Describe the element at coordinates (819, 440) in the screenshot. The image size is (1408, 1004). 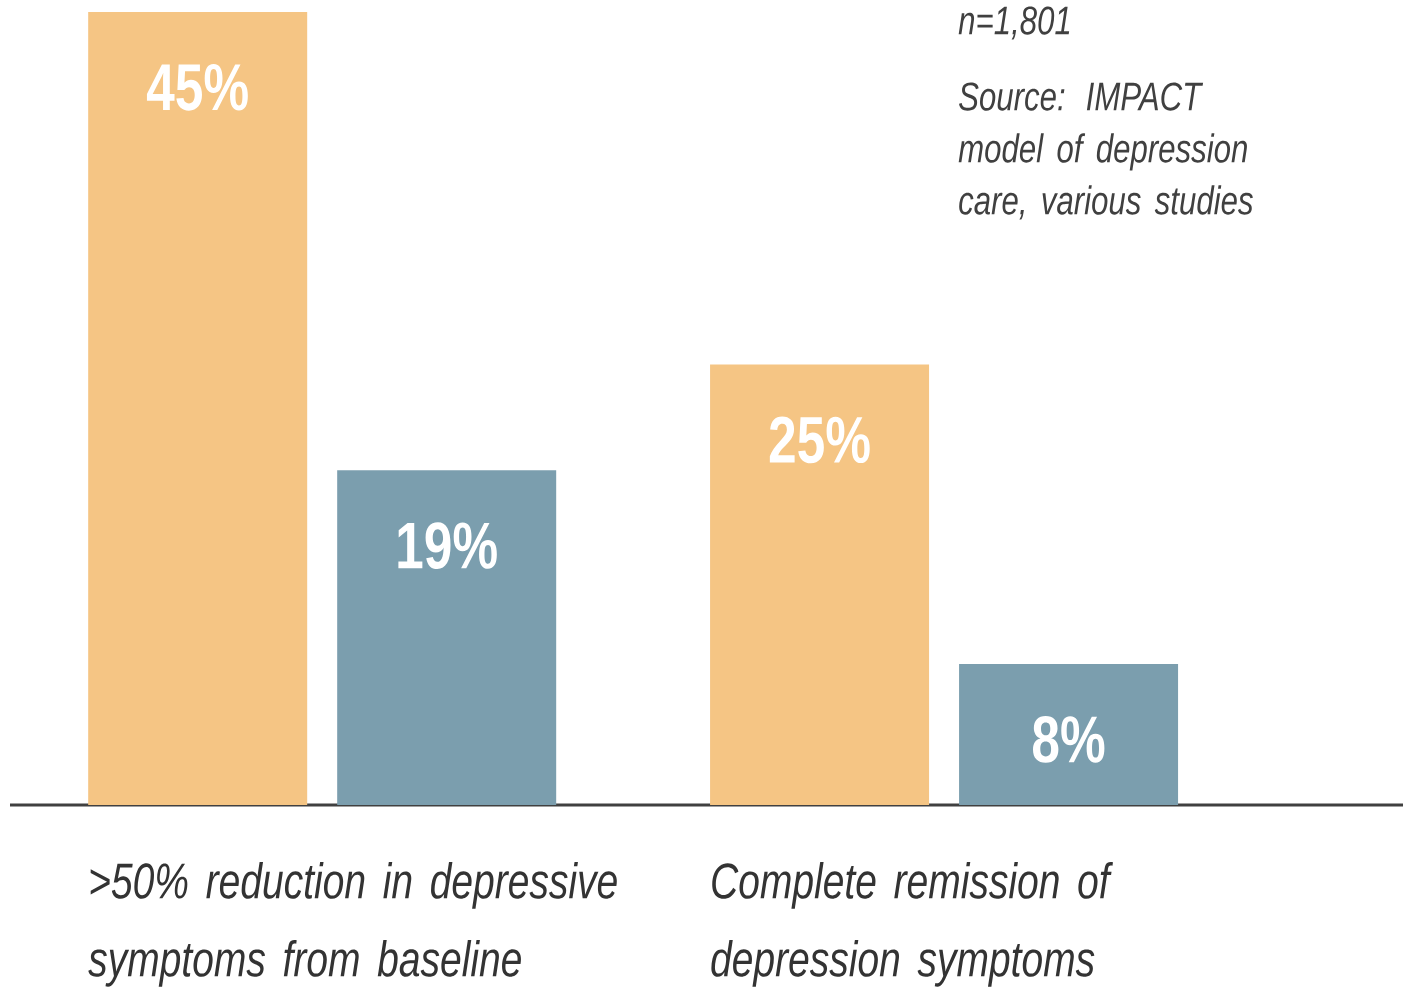
I see `data-label: 25%` at that location.